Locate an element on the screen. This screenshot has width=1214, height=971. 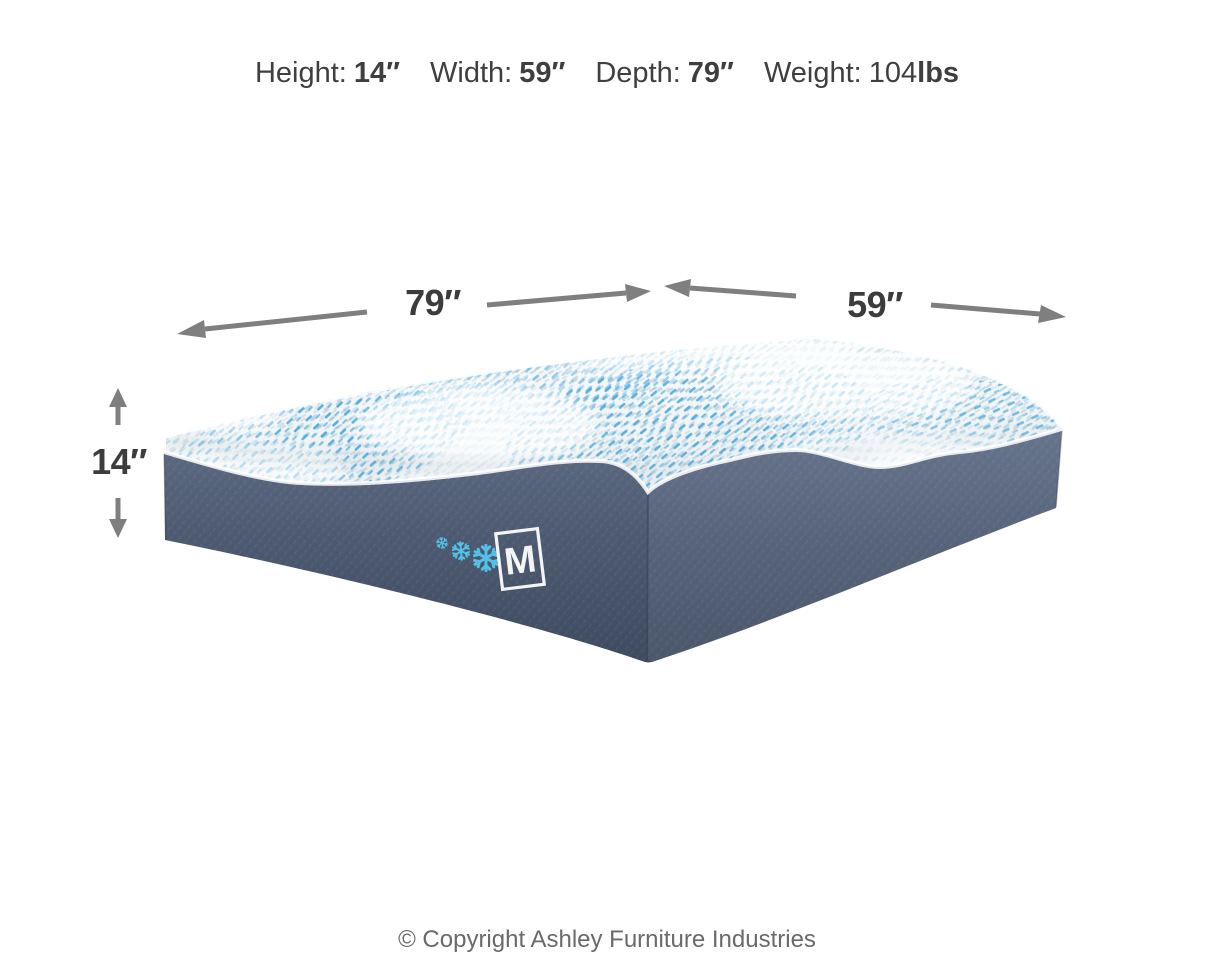
dimension-weight: Weight: 104lbs is located at coordinates (861, 73).